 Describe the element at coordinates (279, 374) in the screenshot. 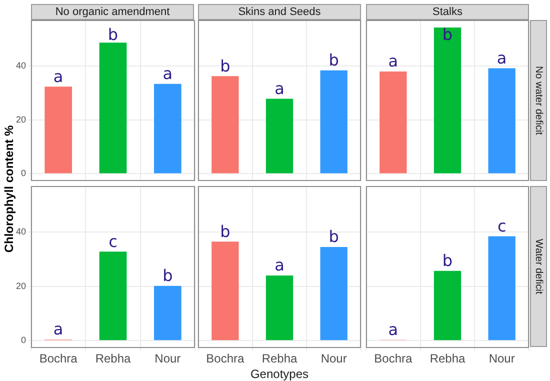

I see `x-axis-title: Genotypes` at that location.